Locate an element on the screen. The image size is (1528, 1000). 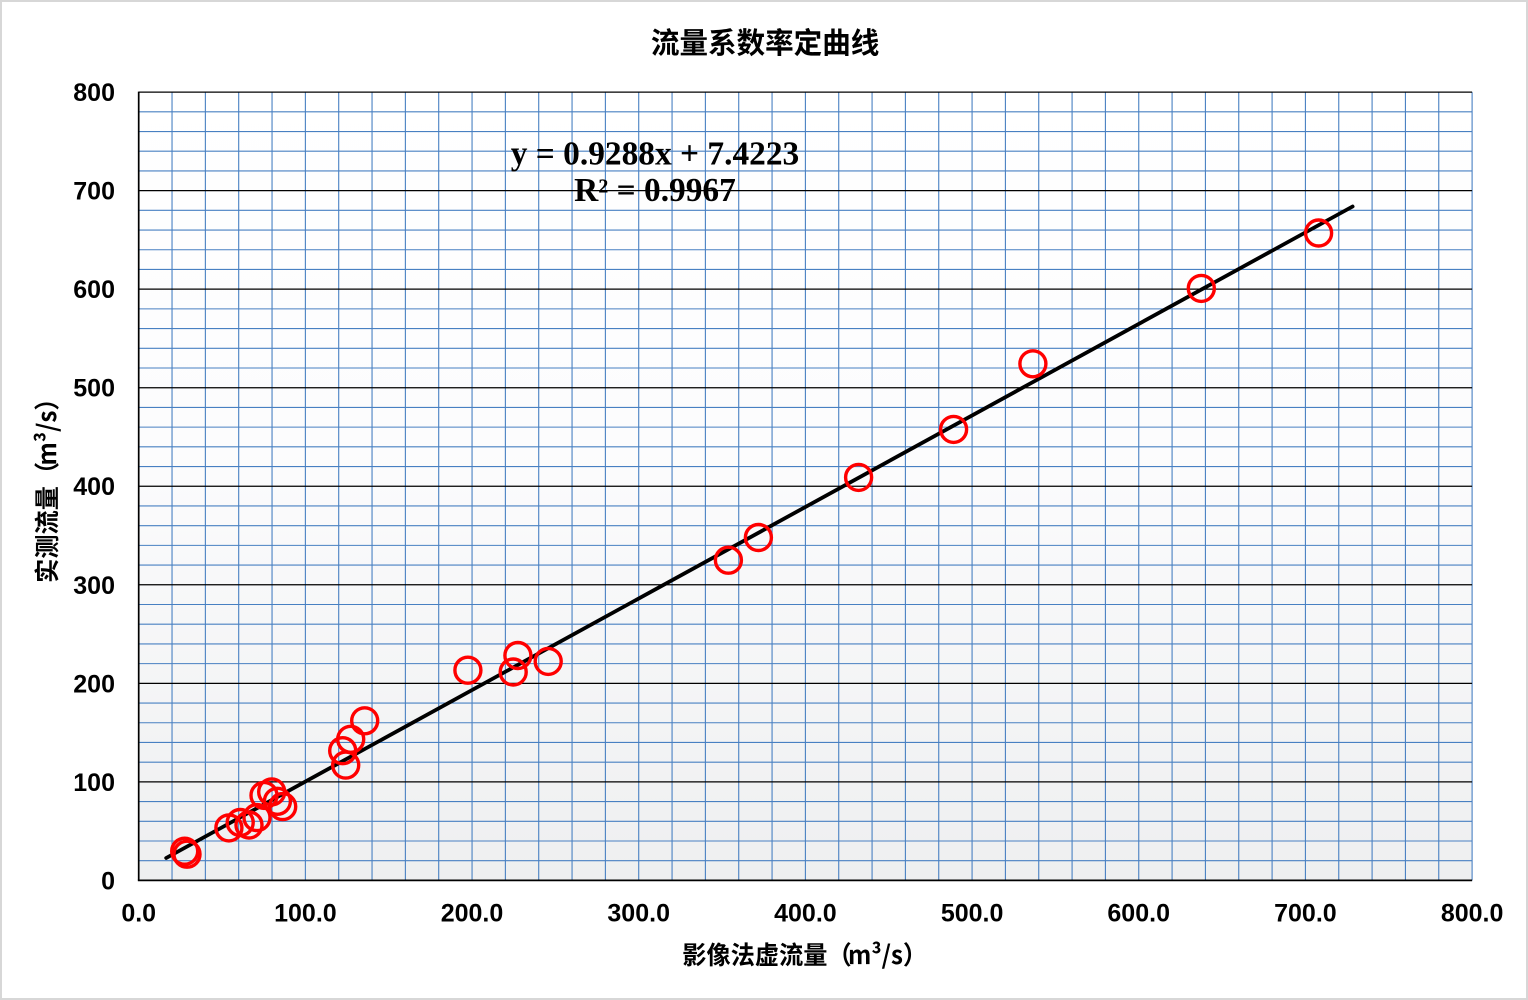
svg-text: 400 is located at coordinates (94, 487).